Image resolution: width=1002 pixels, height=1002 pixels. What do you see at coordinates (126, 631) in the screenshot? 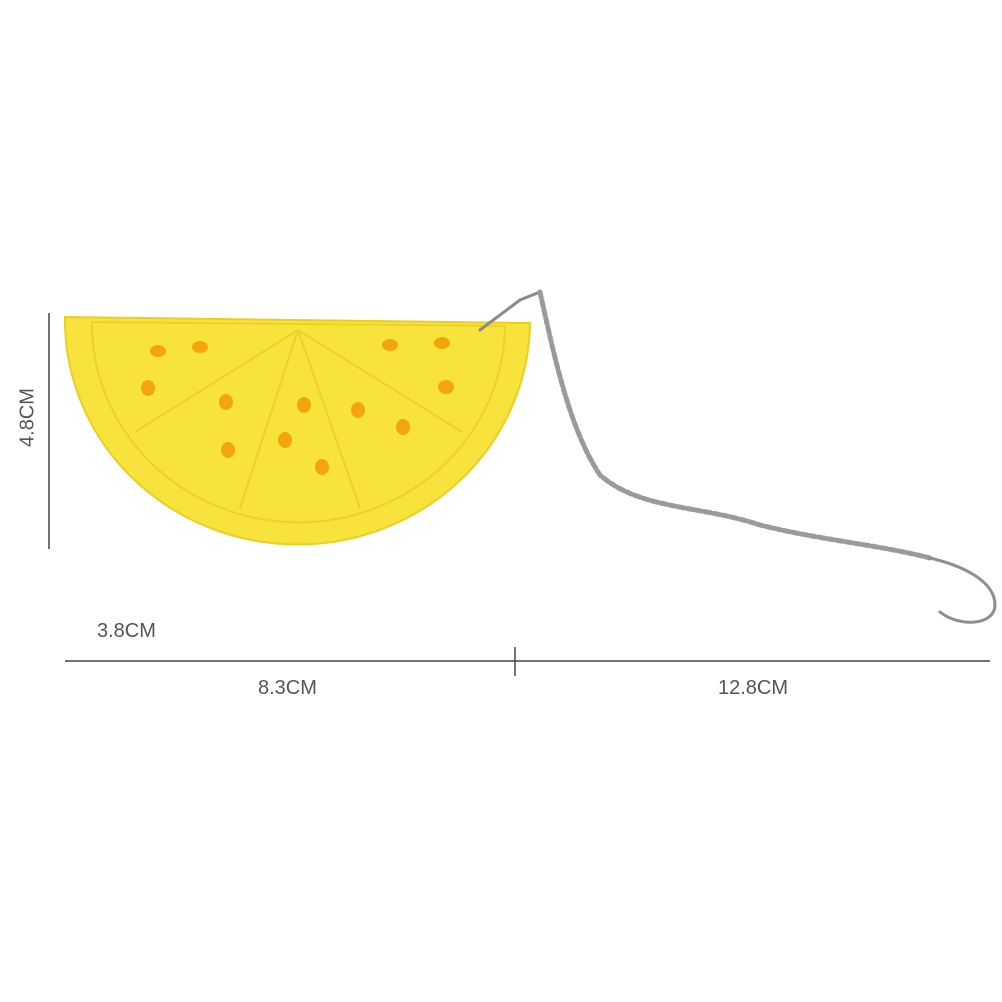
I see `thickness-label: 3.8CM` at bounding box center [126, 631].